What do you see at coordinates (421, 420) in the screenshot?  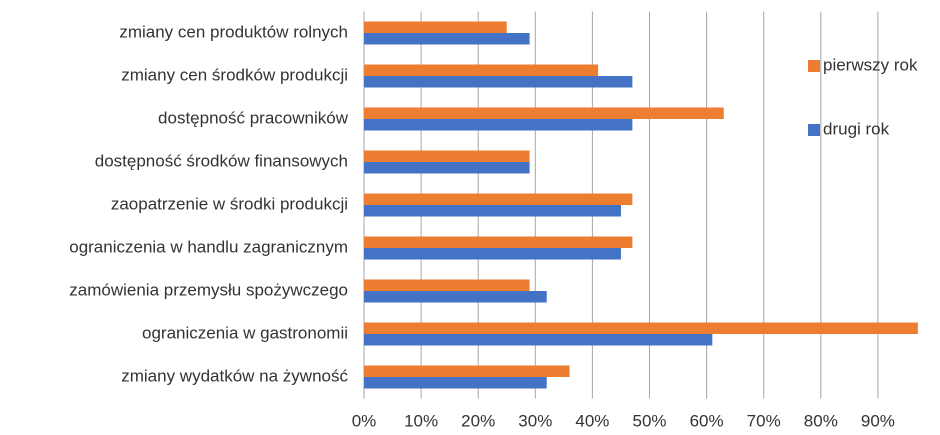 I see `x-tick-label: 10%` at bounding box center [421, 420].